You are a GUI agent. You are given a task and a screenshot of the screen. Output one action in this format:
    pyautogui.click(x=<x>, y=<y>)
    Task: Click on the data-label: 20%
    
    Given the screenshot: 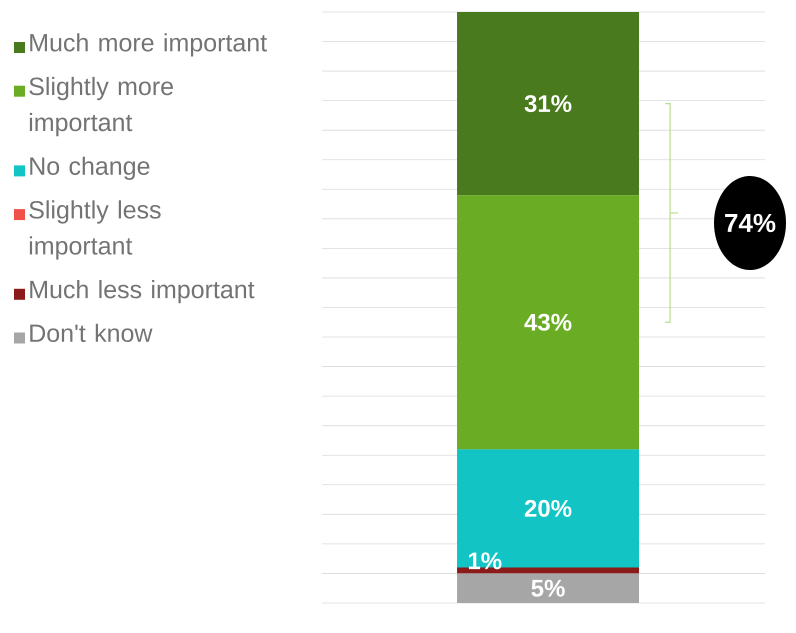 What is the action you would take?
    pyautogui.click(x=548, y=508)
    